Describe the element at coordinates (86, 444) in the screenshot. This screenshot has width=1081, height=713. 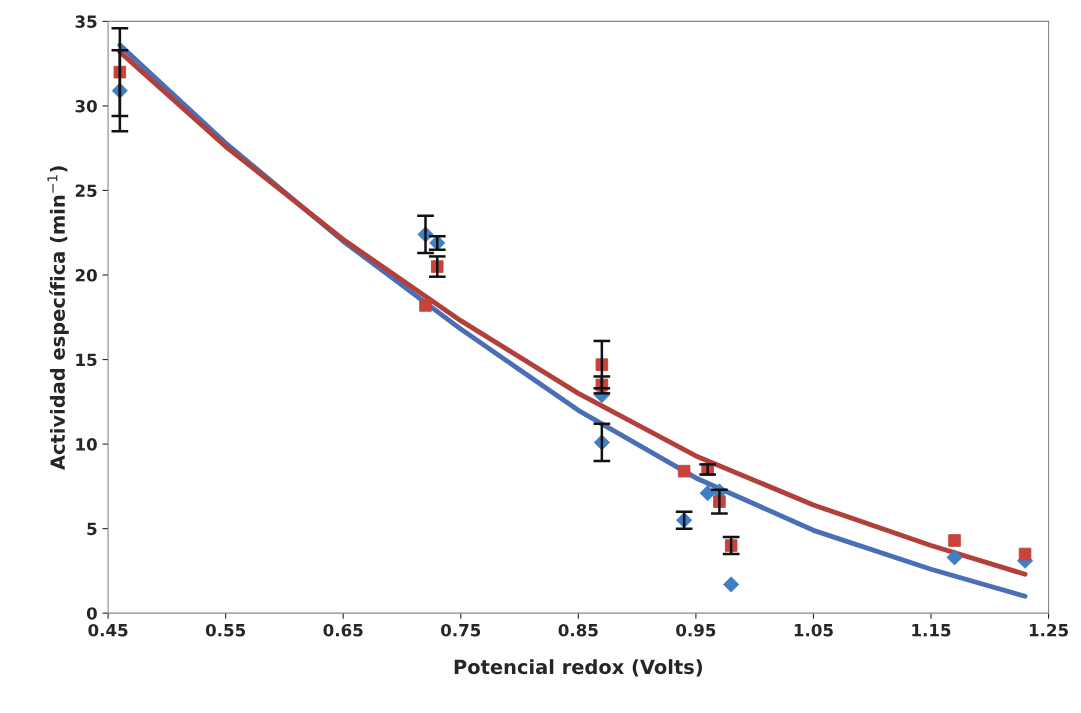
I see `y-tick-label: 10` at that location.